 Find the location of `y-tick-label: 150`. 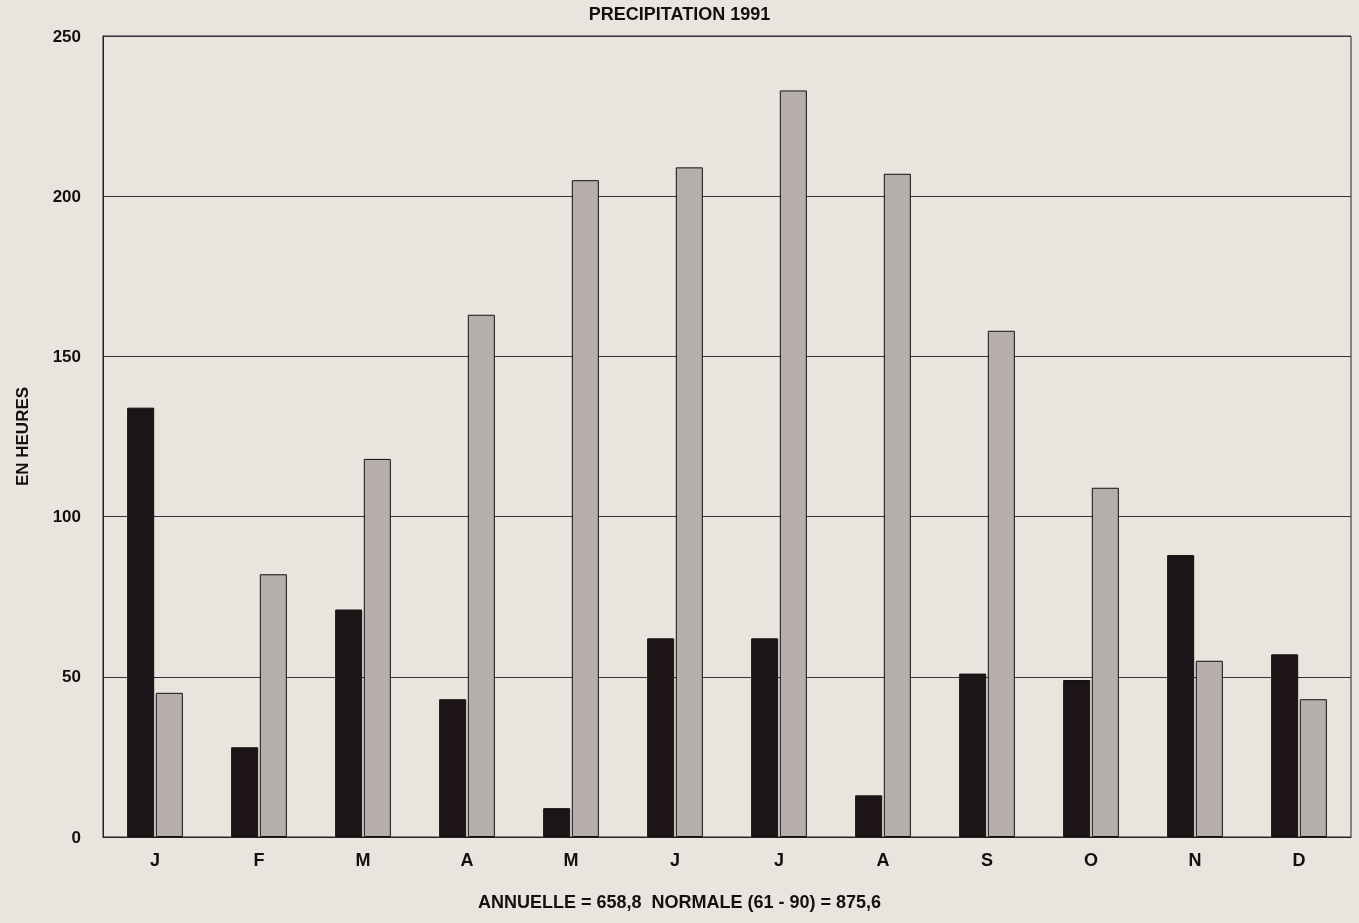

y-tick-label: 150 is located at coordinates (66, 356).